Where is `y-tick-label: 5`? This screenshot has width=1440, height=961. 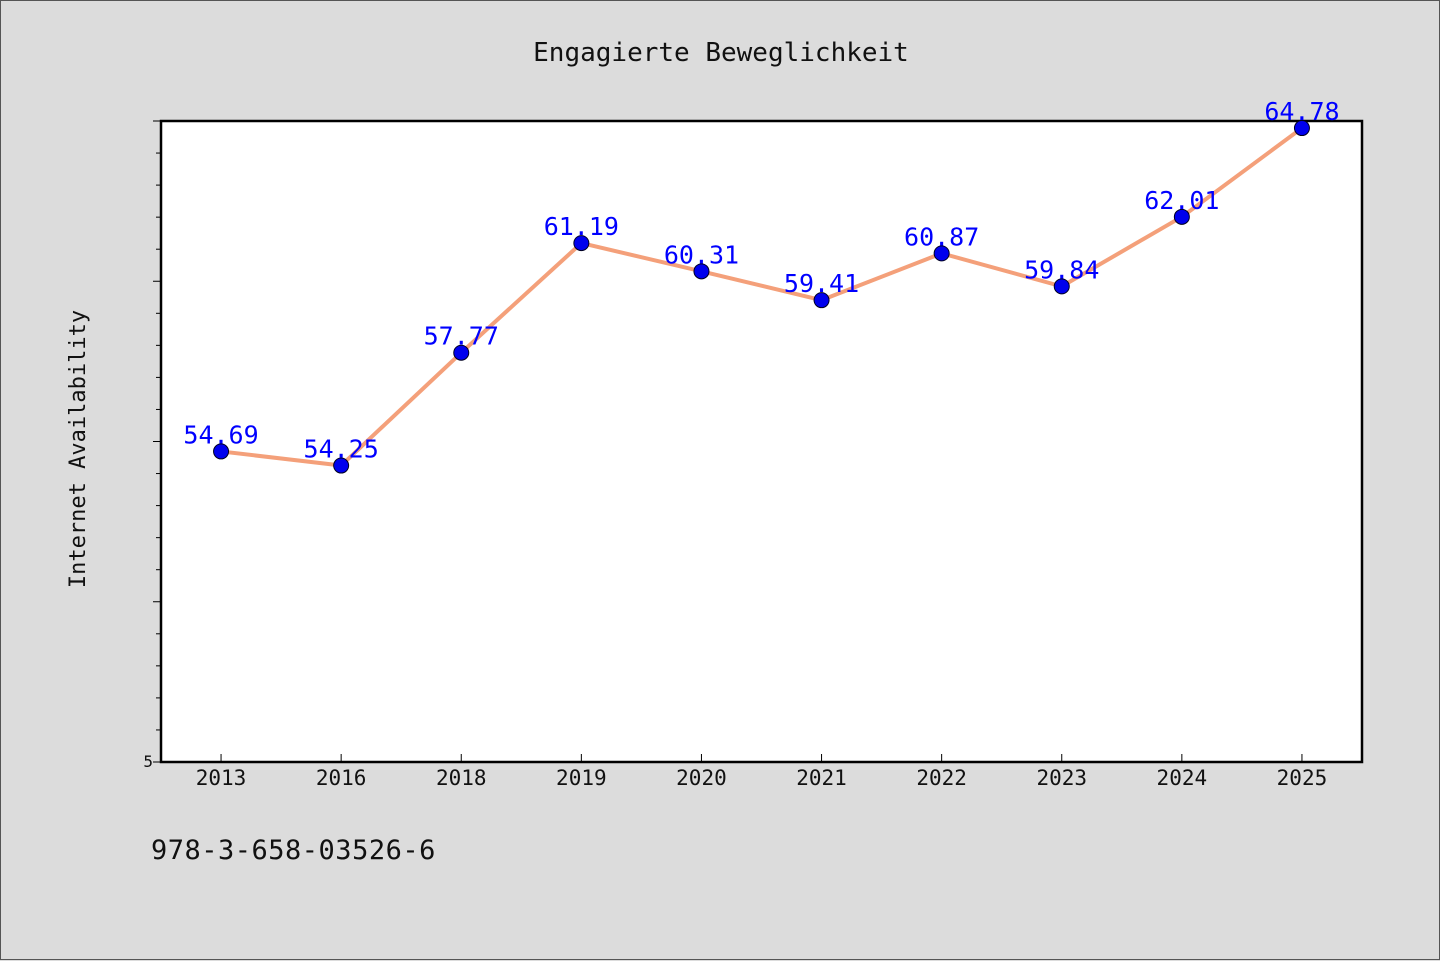
y-tick-label: 5 is located at coordinates (148, 761).